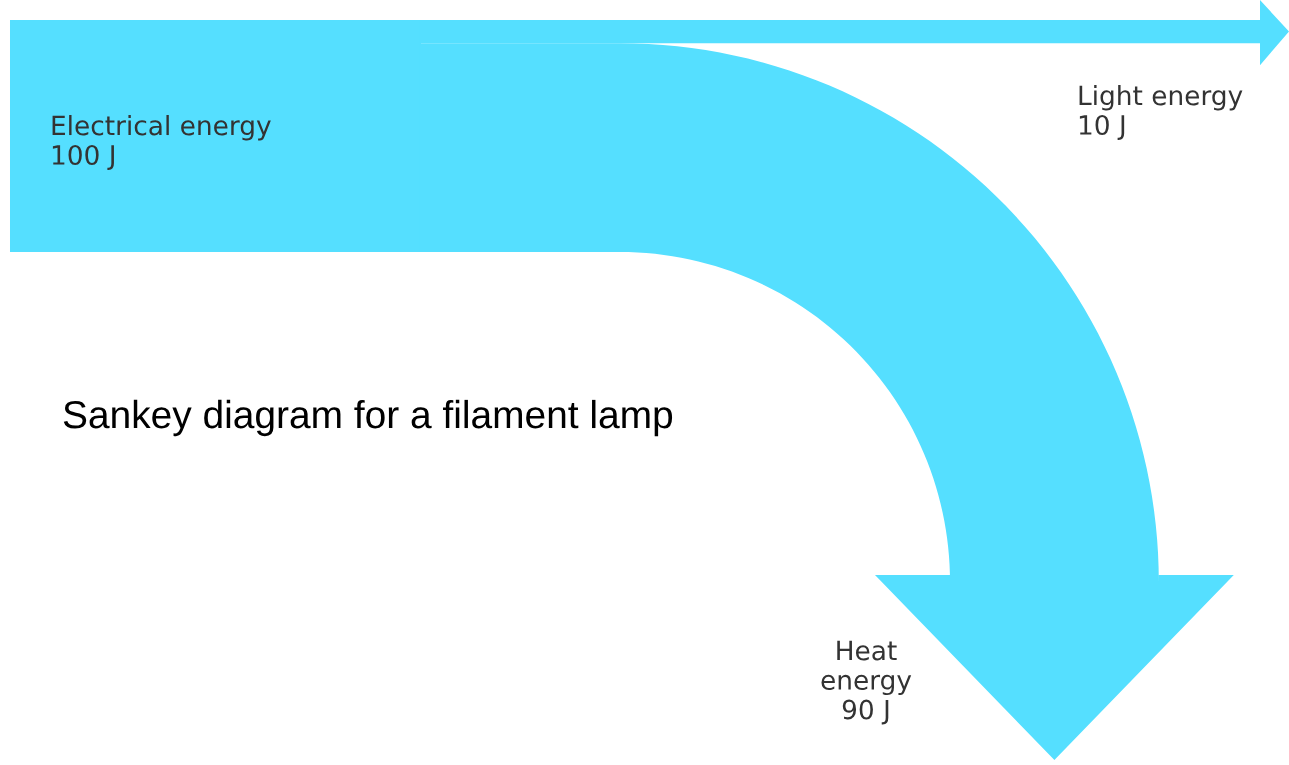 The height and width of the screenshot is (765, 1289). What do you see at coordinates (161, 128) in the screenshot?
I see `category-label: Electrical energy` at bounding box center [161, 128].